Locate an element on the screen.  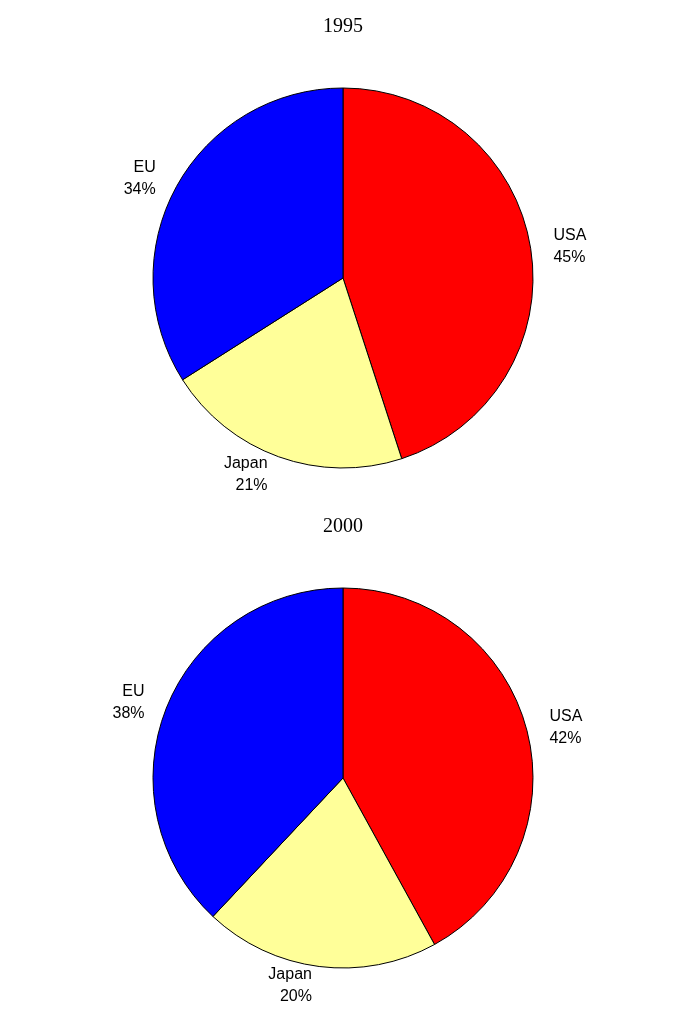
chart-title: 1995 is located at coordinates (343, 25).